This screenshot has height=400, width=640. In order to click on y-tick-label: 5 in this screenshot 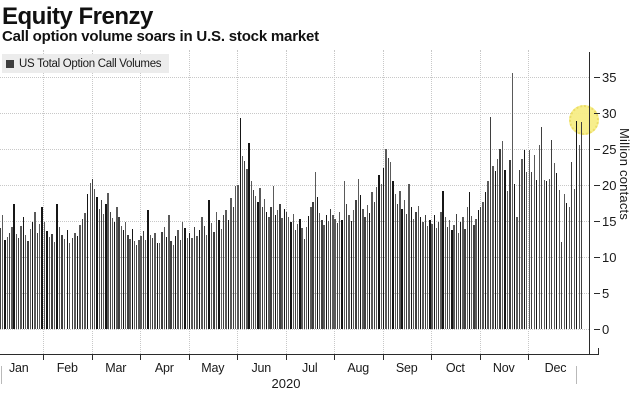, I will do `click(606, 293)`.